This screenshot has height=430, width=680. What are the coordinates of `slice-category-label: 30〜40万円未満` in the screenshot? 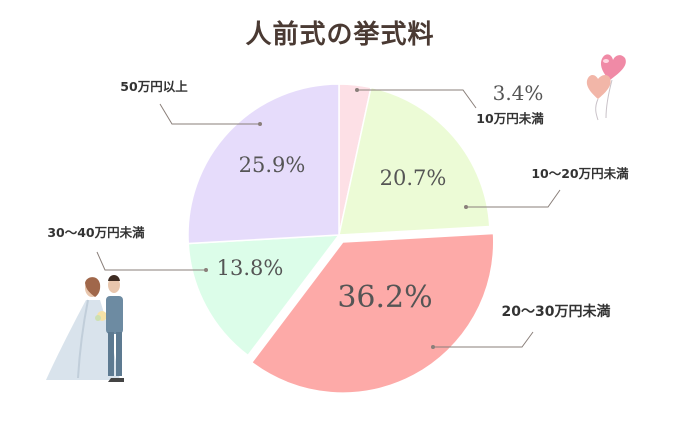 It's located at (96, 232).